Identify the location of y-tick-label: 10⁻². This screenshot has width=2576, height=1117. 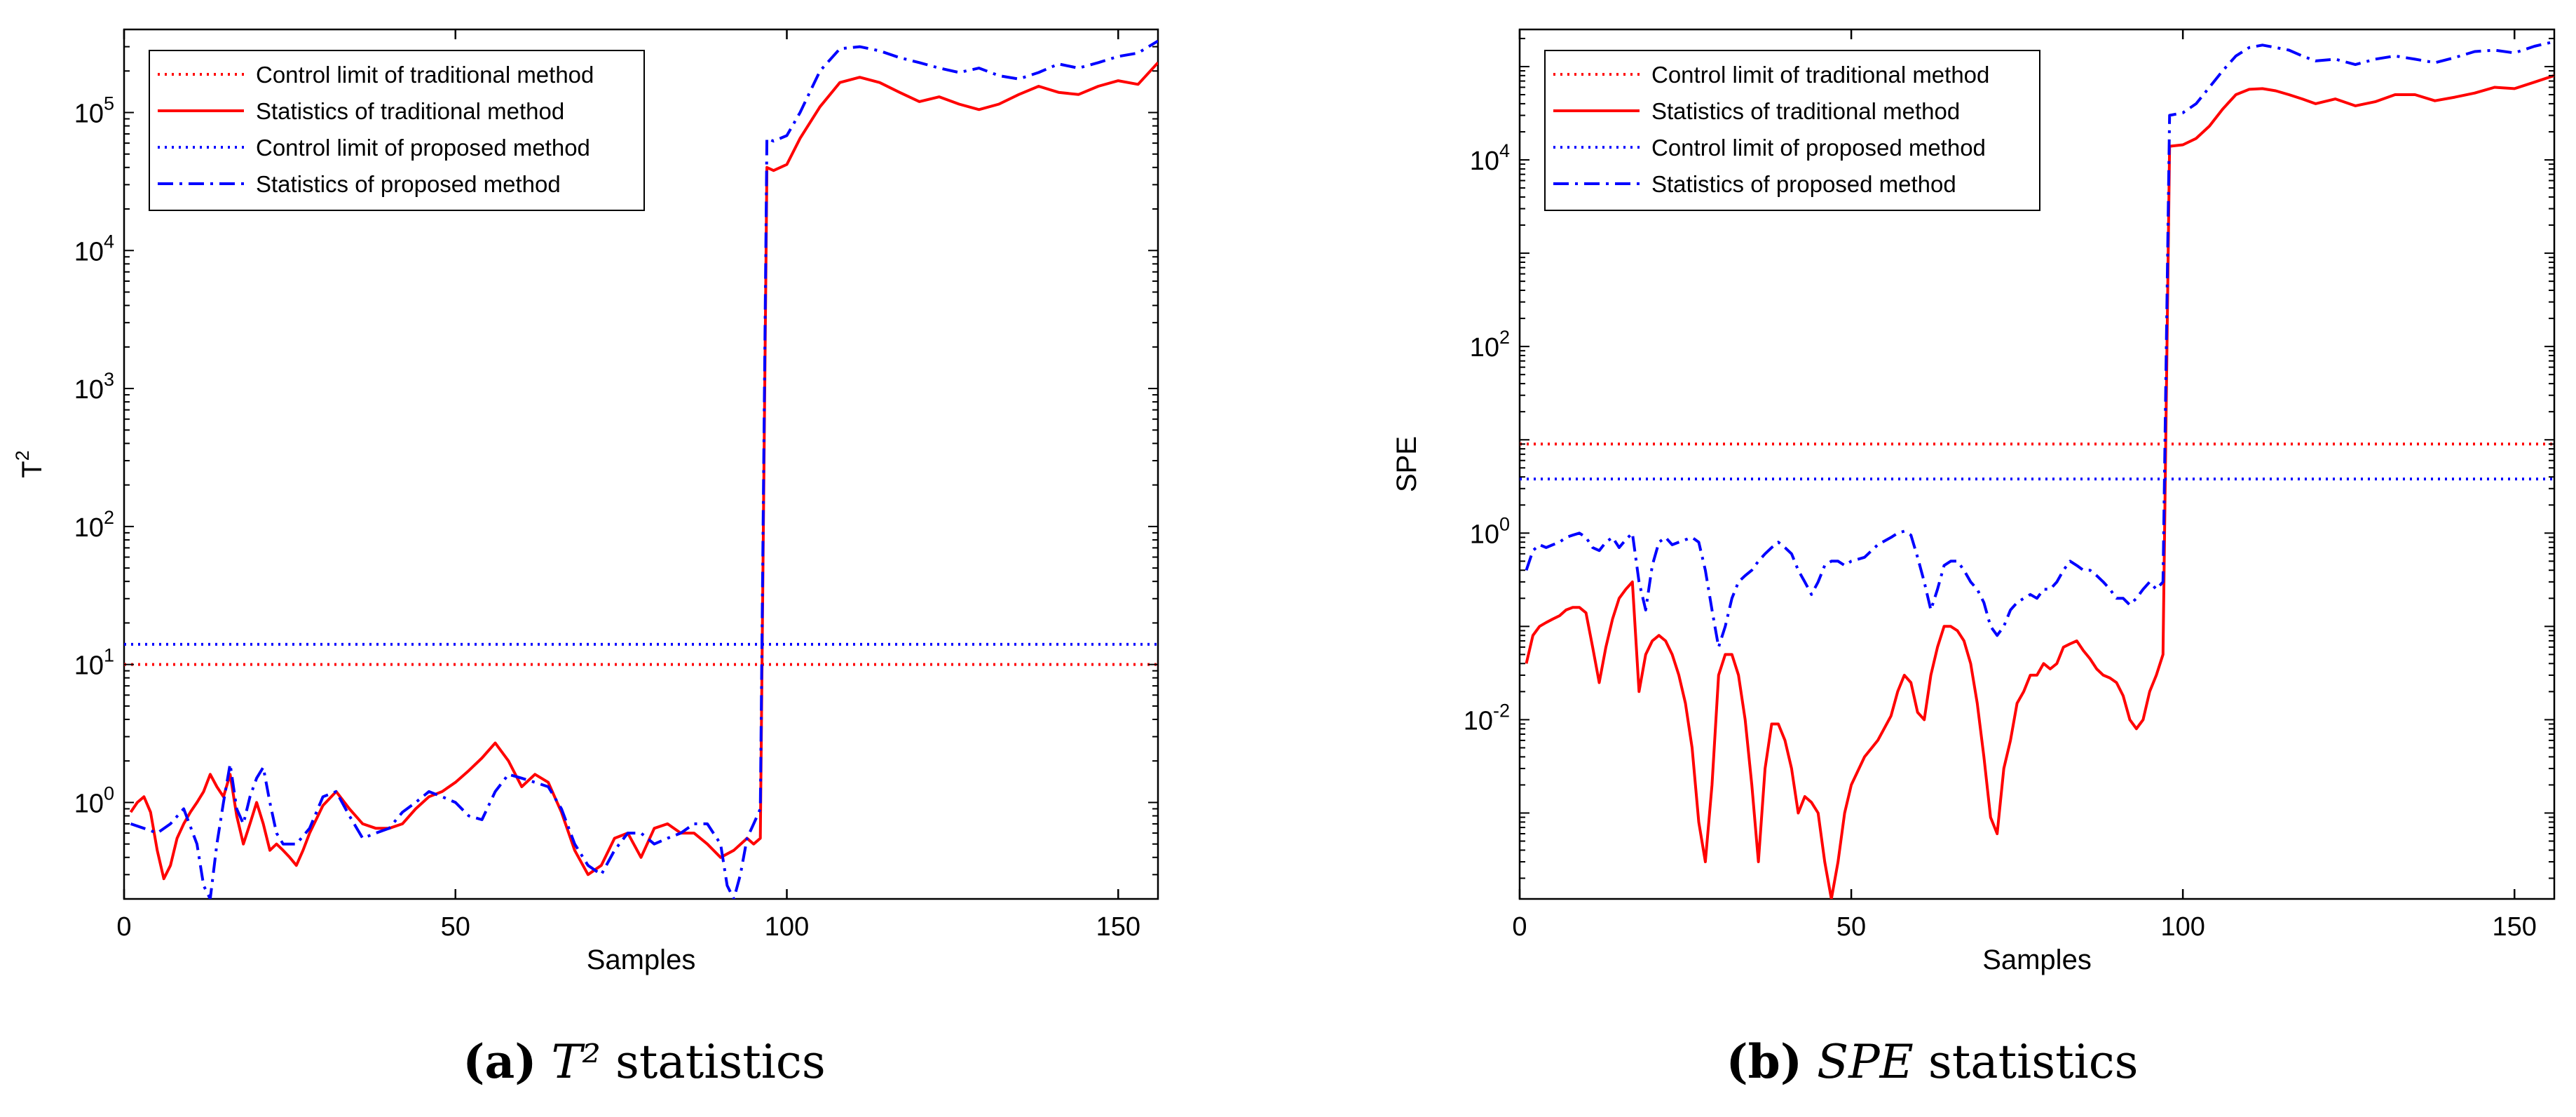
(1487, 718).